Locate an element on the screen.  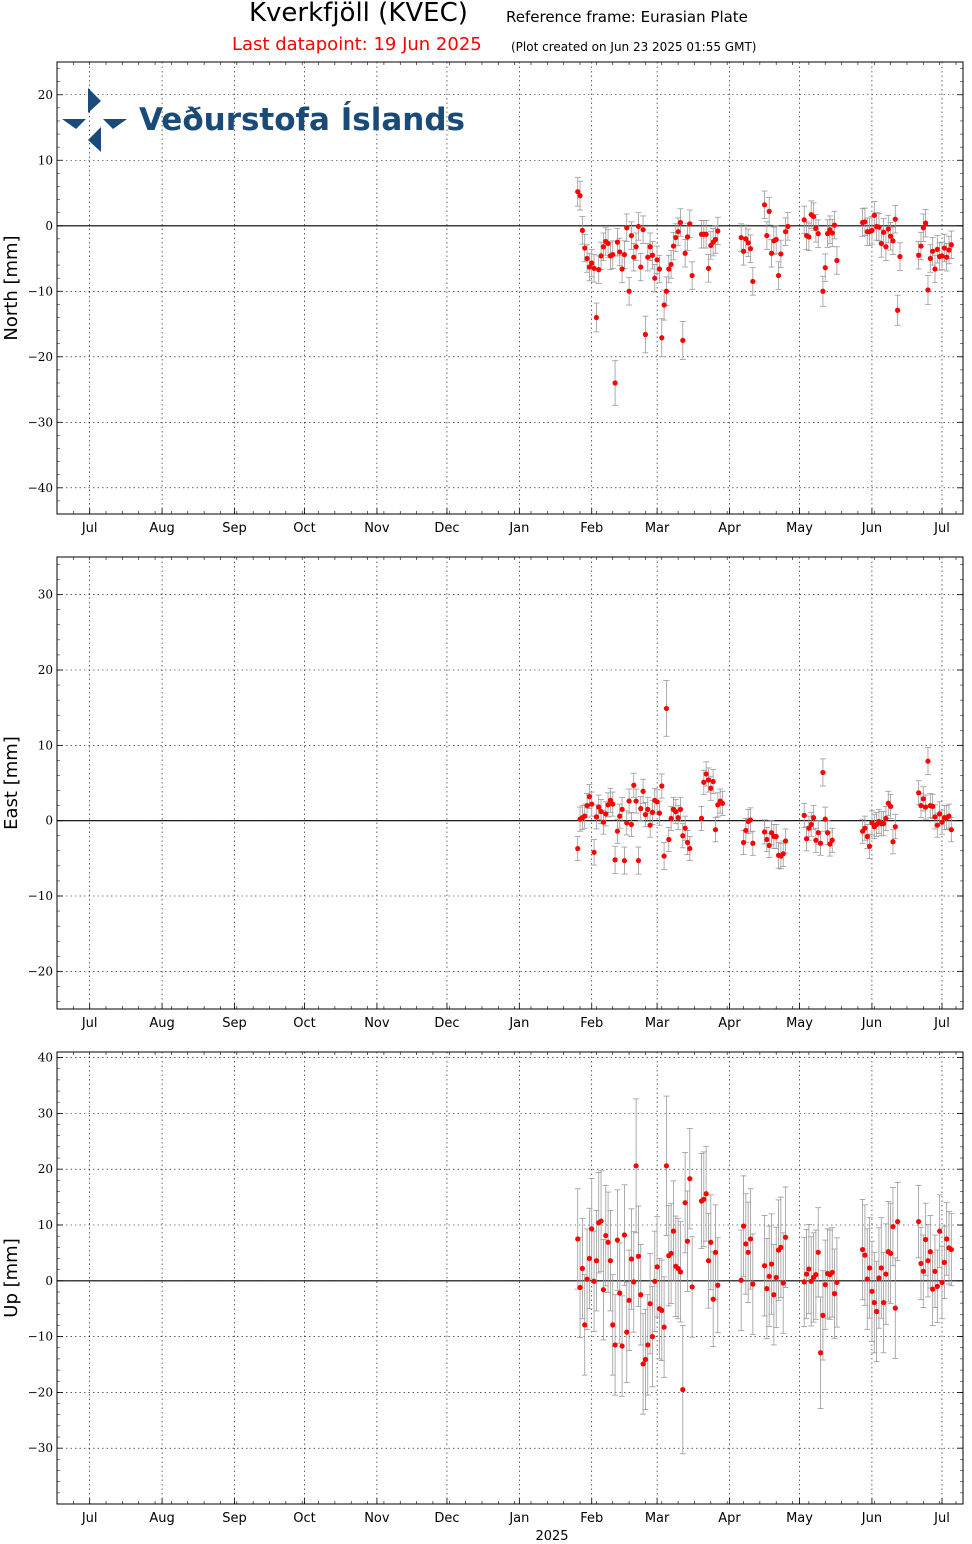
logo-shape is located at coordinates (74, 124).